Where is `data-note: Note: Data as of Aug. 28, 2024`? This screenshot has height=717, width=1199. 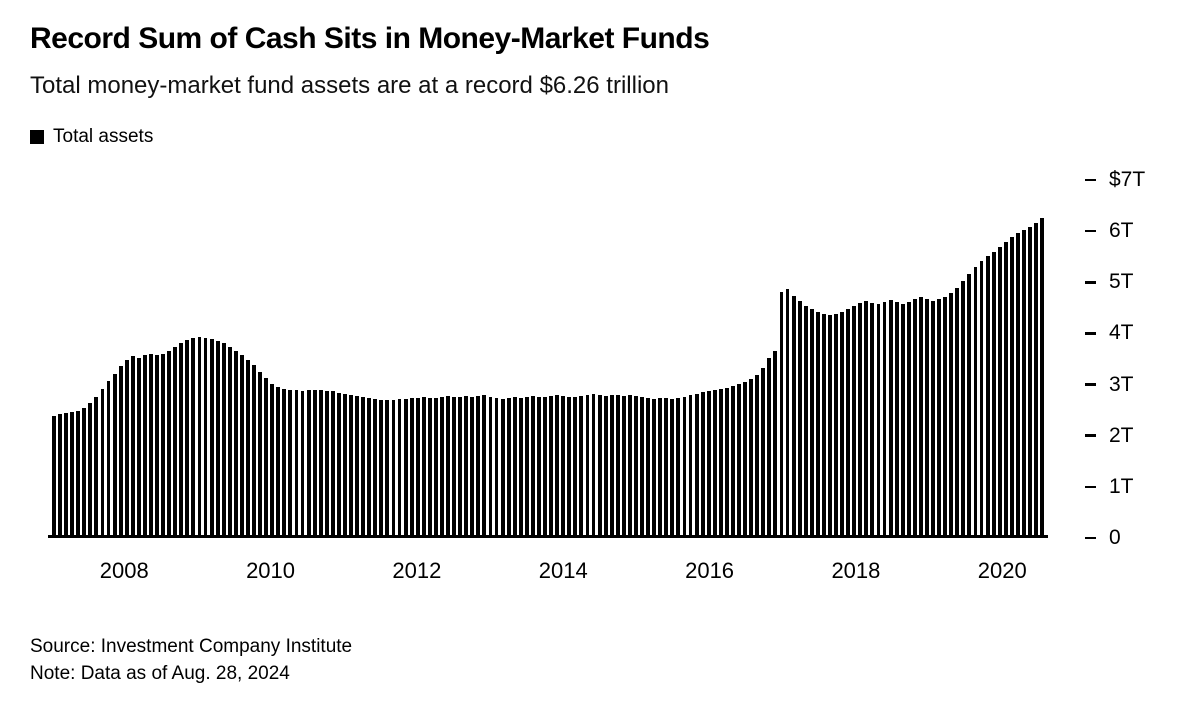
data-note: Note: Data as of Aug. 28, 2024 is located at coordinates (160, 673).